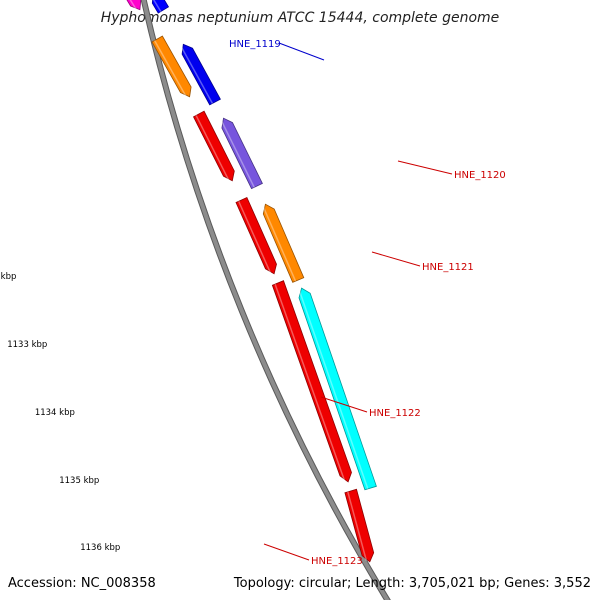 The width and height of the screenshot is (600, 600). What do you see at coordinates (100, 548) in the screenshot?
I see `scale-label: 1136 kbp` at bounding box center [100, 548].